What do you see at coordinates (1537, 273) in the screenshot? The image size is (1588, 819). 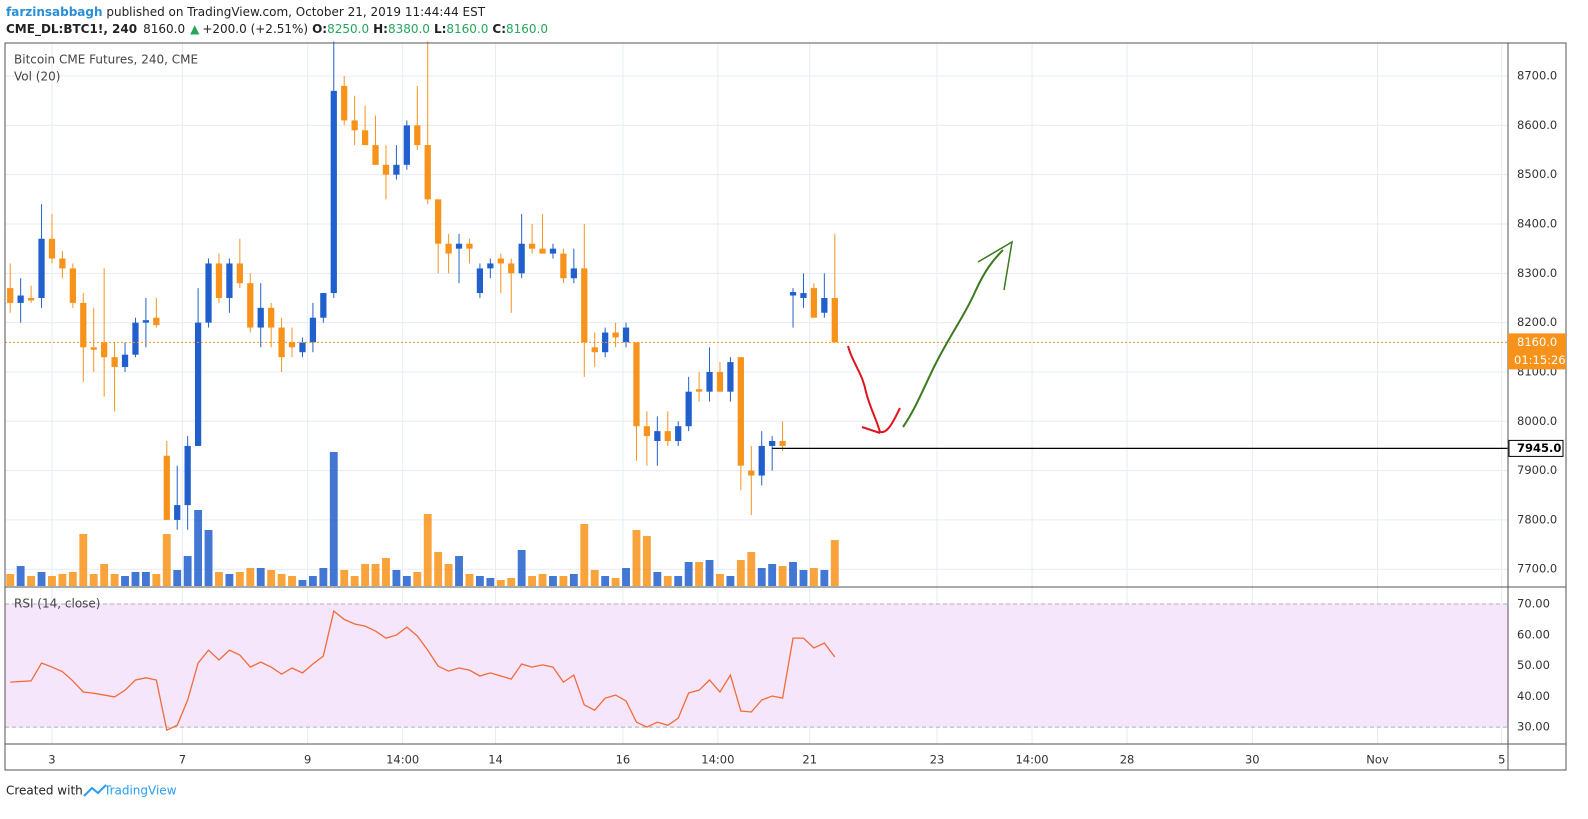 I see `y-tick-label: 8300.0` at bounding box center [1537, 273].